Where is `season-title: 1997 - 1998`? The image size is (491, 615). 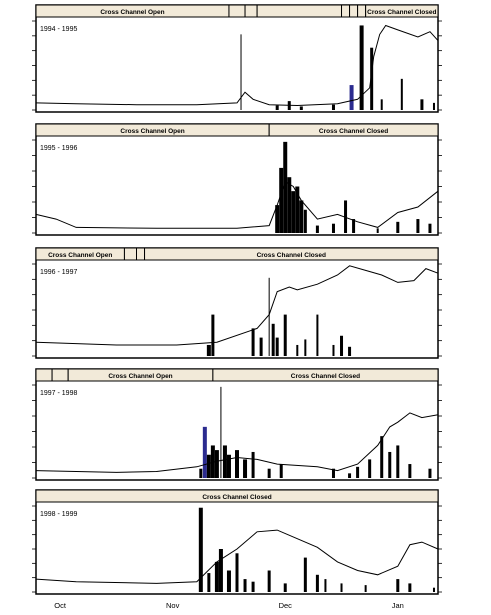
season-title: 1997 - 1998 is located at coordinates (58, 393).